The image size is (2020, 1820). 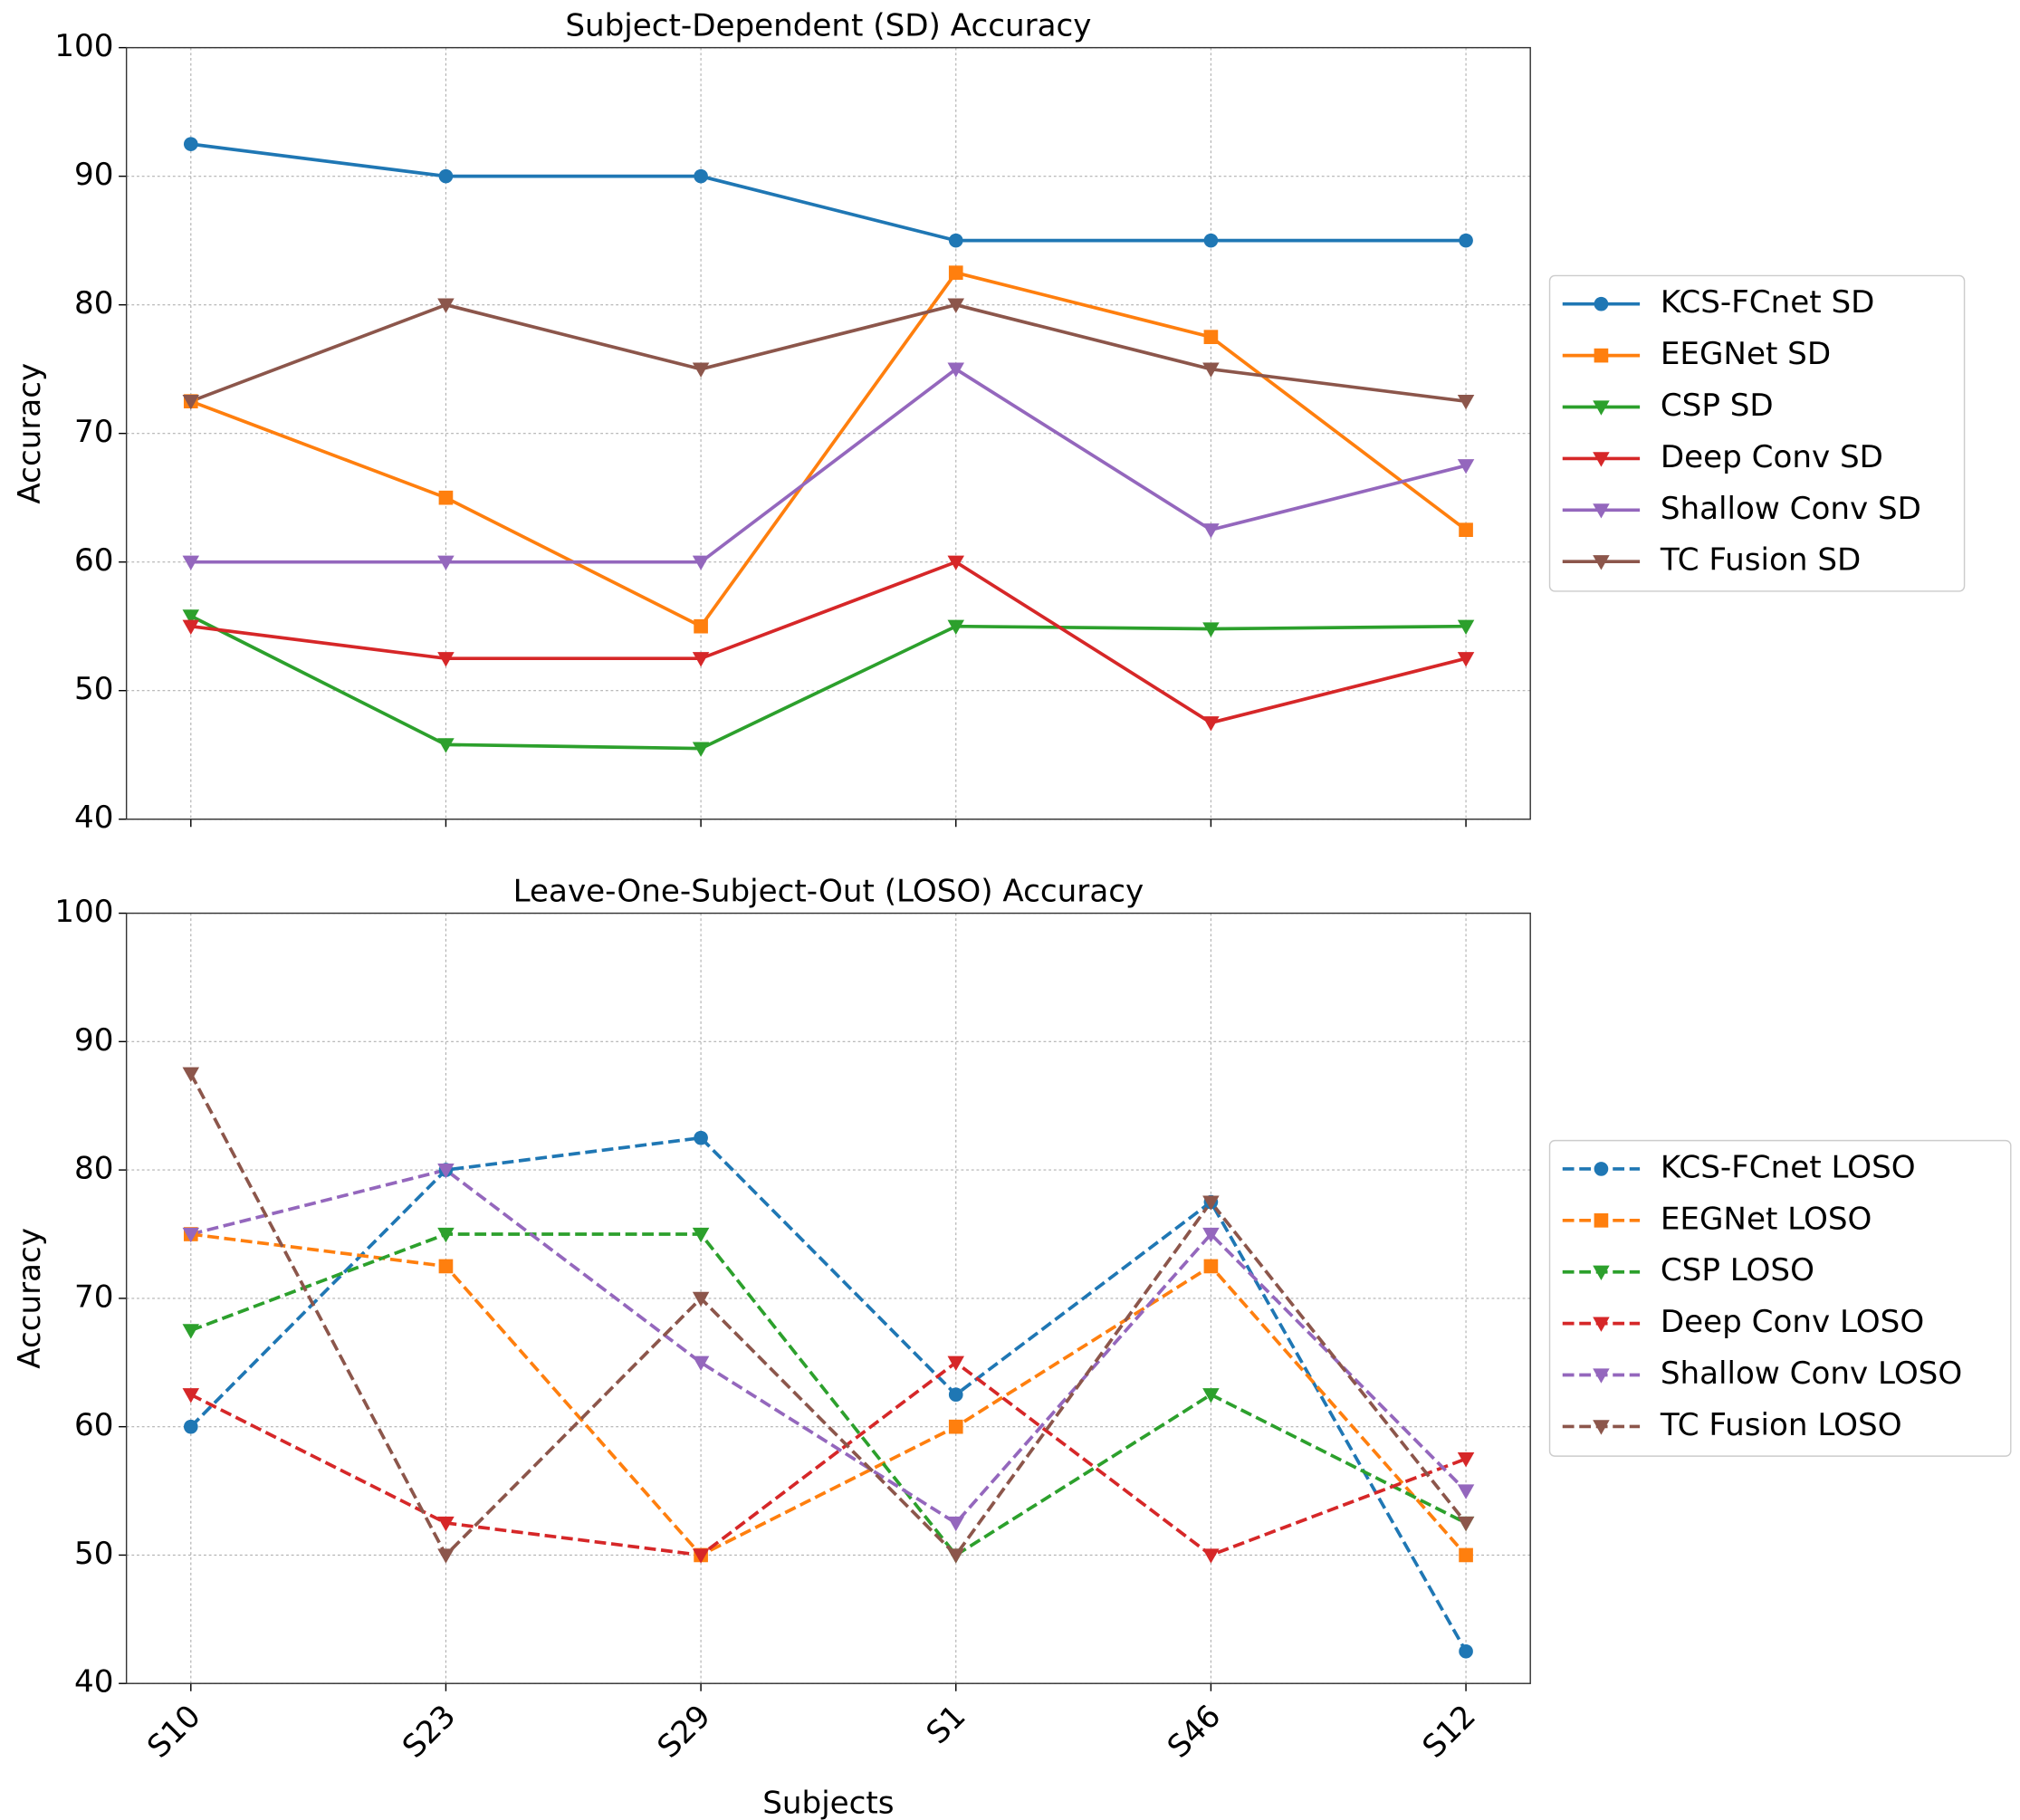 I want to click on legend-label: KCS-FCnet LOSO, so click(x=1789, y=1167).